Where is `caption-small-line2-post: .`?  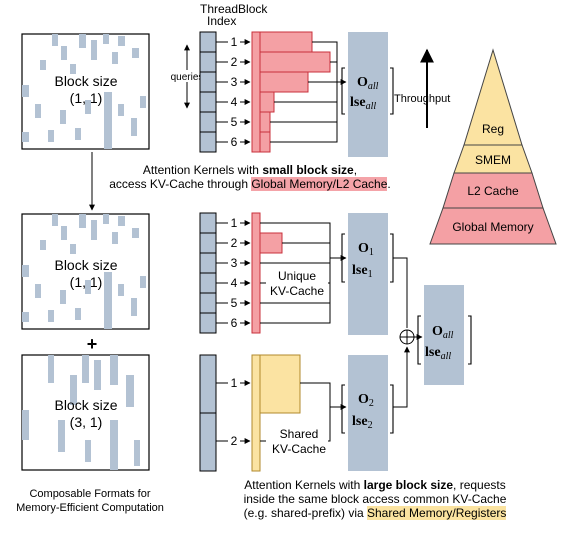
caption-small-line2-post: . is located at coordinates (389, 184).